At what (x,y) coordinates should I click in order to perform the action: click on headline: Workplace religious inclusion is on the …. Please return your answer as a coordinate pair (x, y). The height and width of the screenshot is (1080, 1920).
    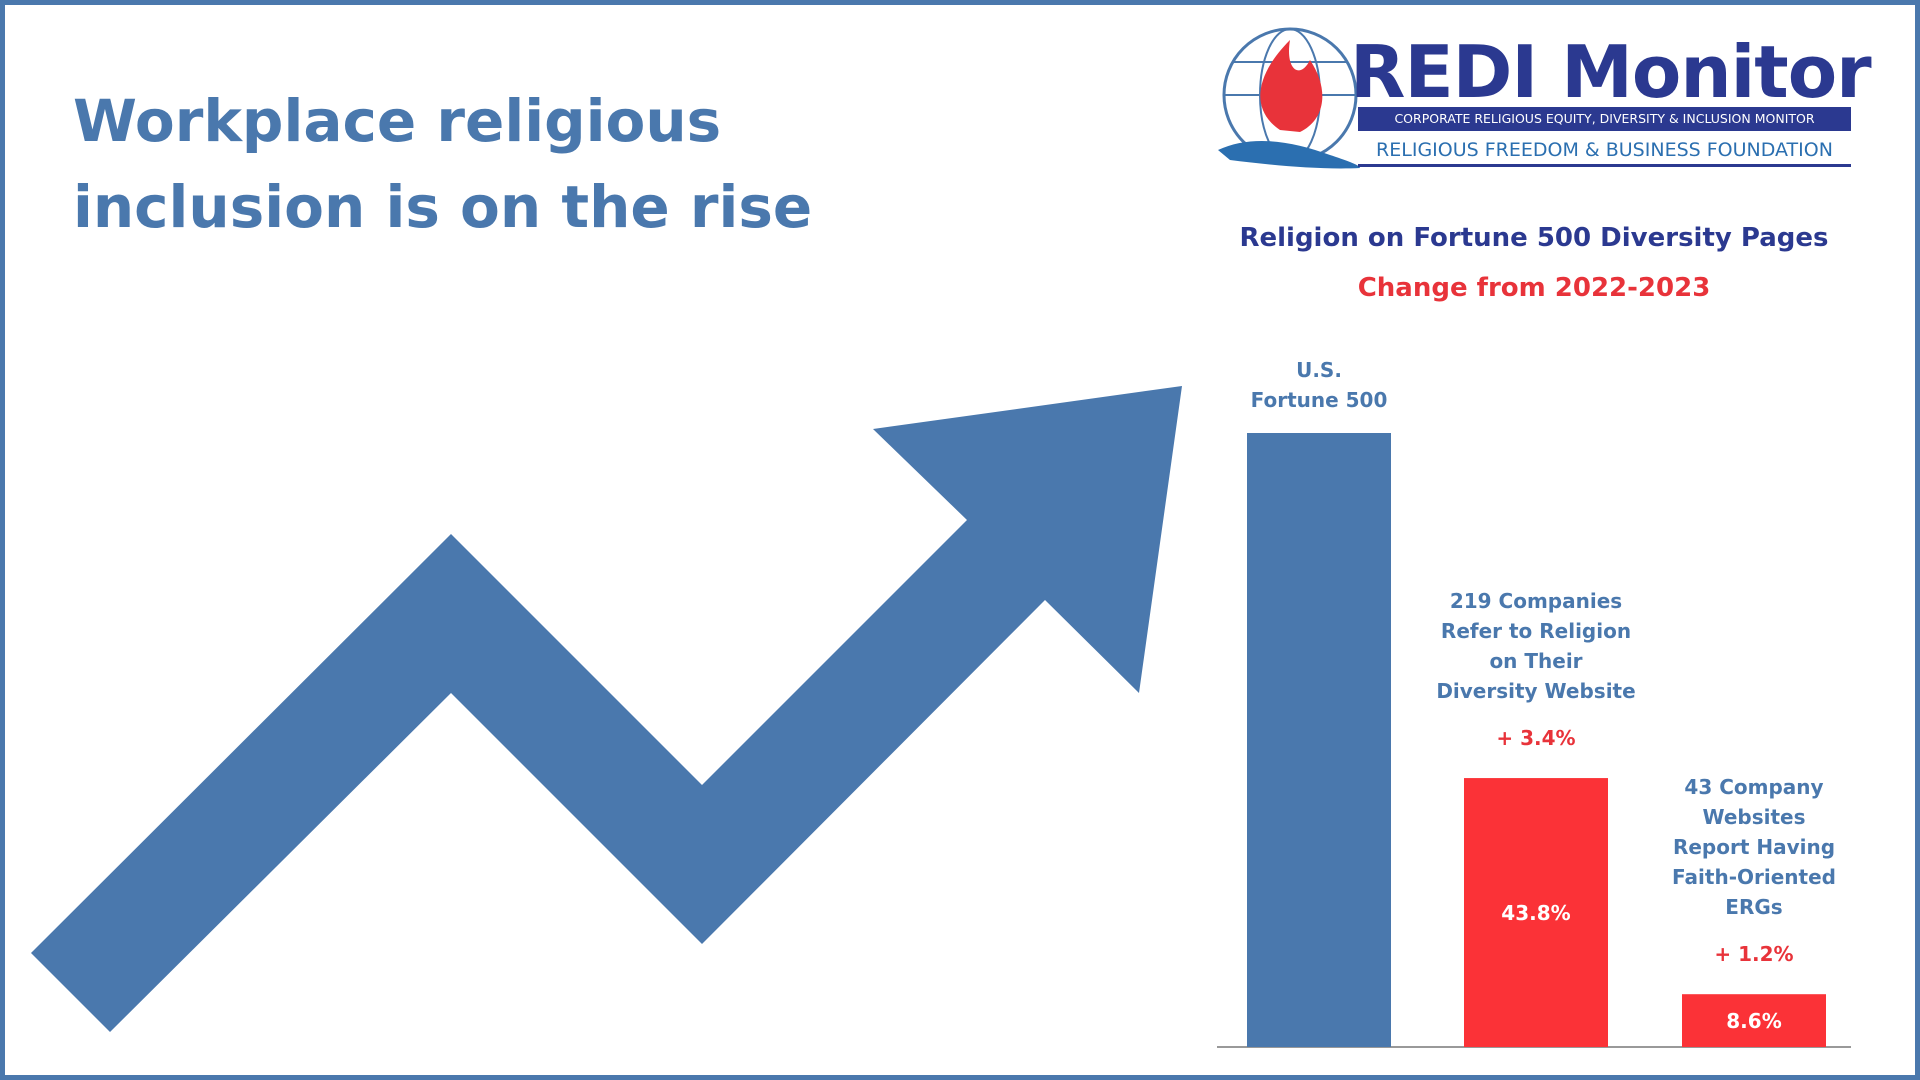
    Looking at the image, I should click on (443, 164).